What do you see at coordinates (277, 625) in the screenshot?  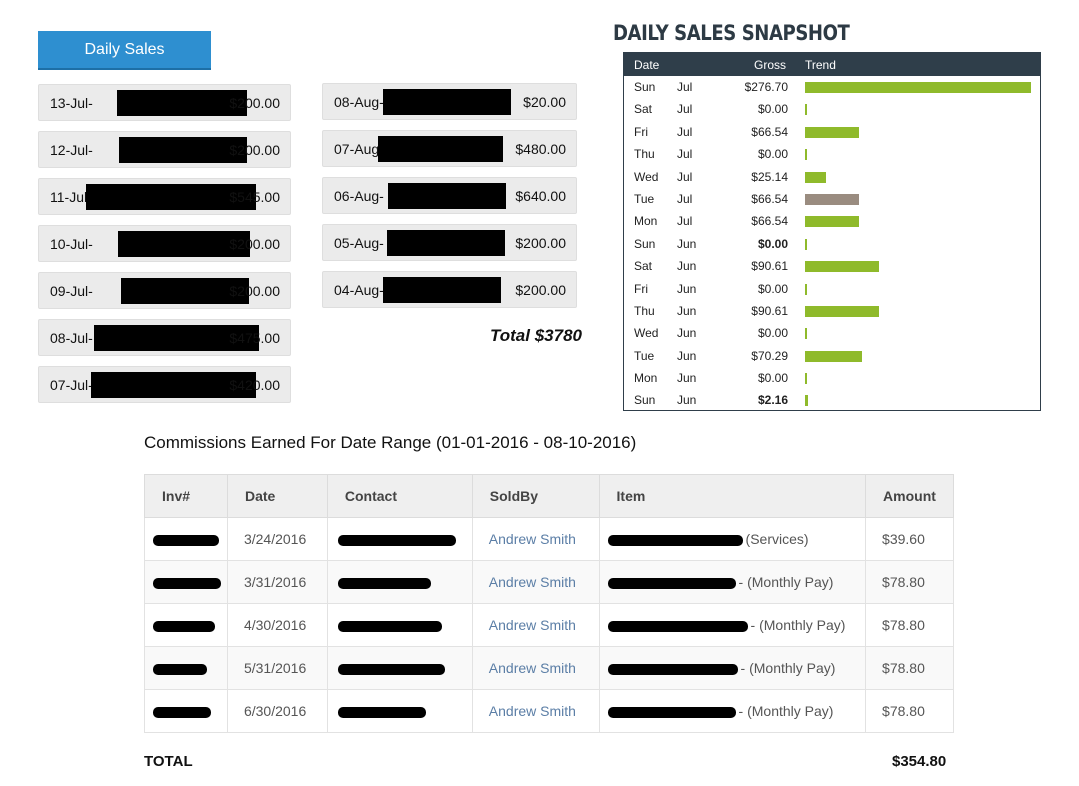 I see `cell-date: 4/30/2016` at bounding box center [277, 625].